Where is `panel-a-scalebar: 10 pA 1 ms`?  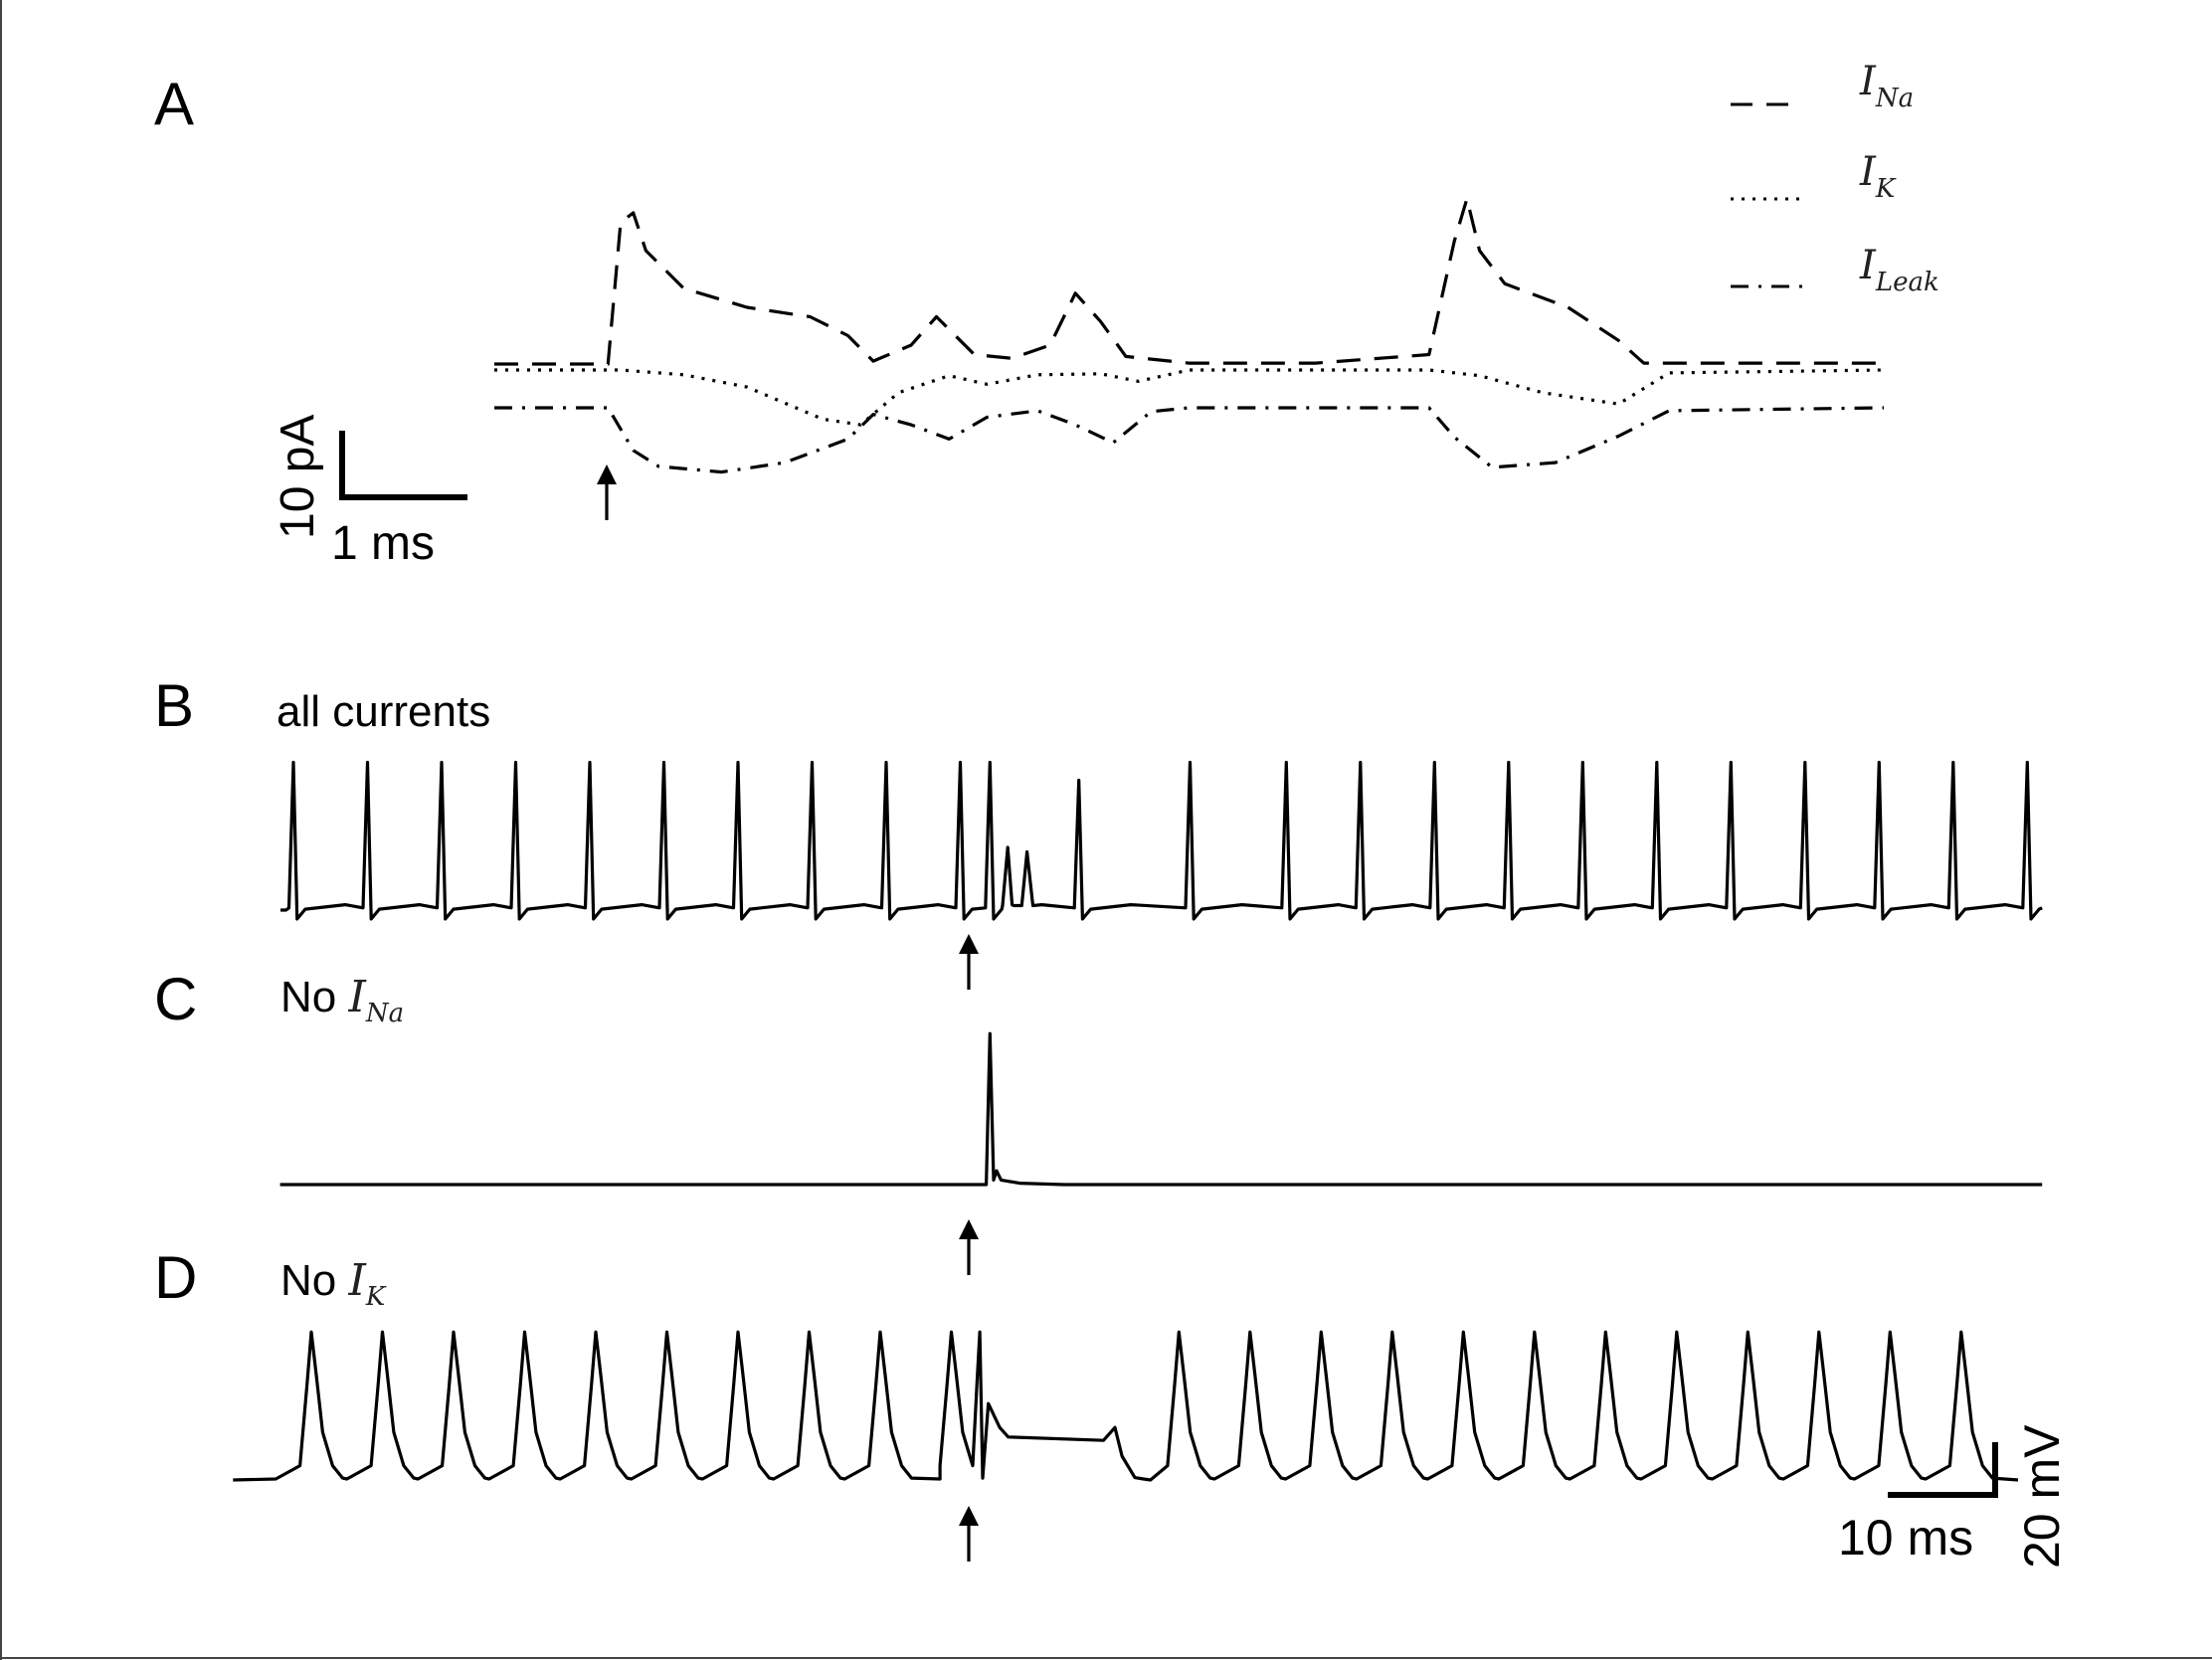
panel-a-scalebar: 10 pA 1 ms is located at coordinates (369, 492).